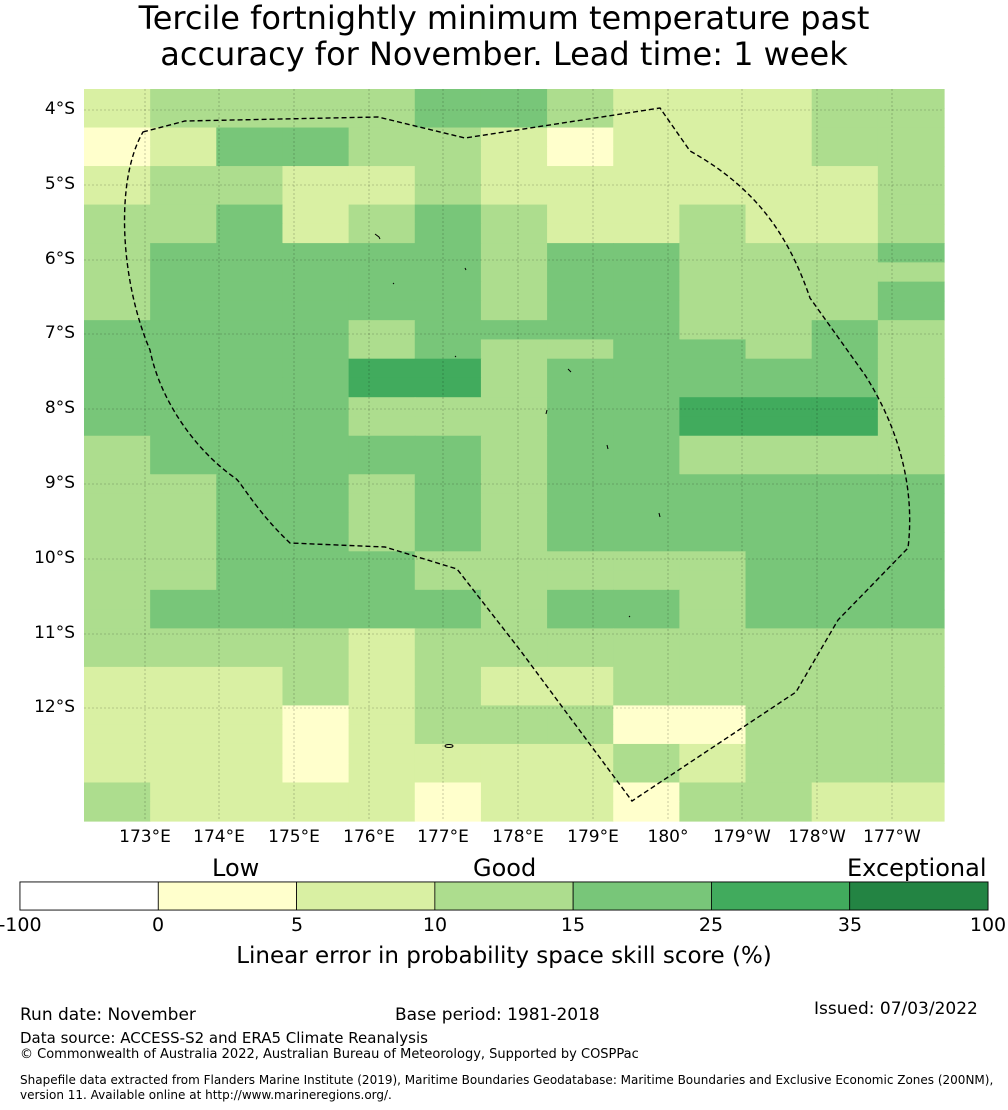 The width and height of the screenshot is (1008, 1110). Describe the element at coordinates (517, 490) in the screenshot. I see `islands` at that location.